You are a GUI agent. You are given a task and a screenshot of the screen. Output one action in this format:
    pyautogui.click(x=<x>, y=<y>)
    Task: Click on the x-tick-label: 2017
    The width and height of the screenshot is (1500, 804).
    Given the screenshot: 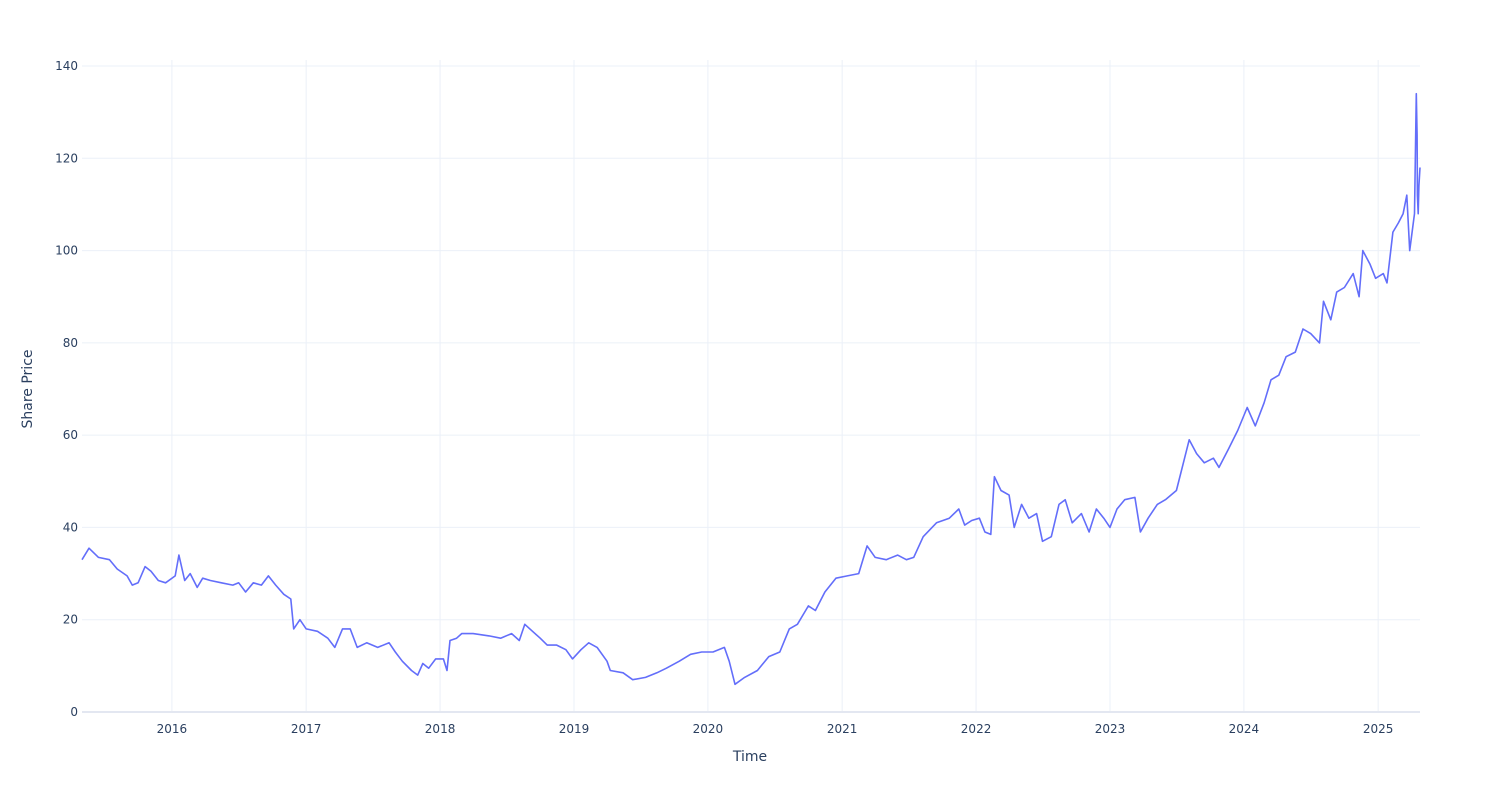 What is the action you would take?
    pyautogui.click(x=306, y=729)
    